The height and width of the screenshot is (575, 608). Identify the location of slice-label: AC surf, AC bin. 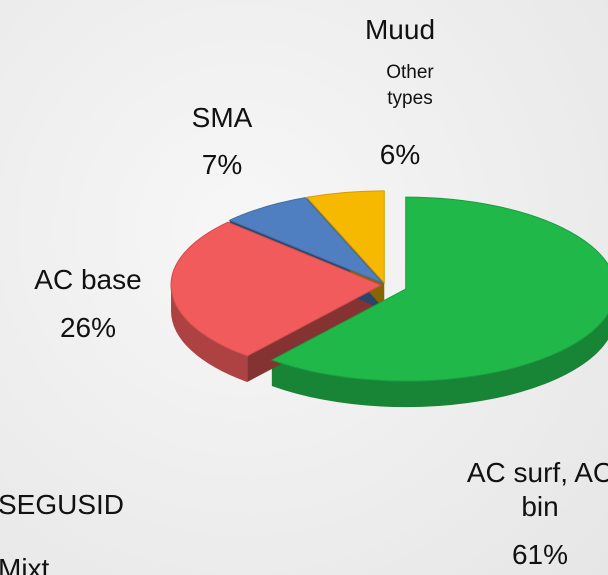
(537, 489).